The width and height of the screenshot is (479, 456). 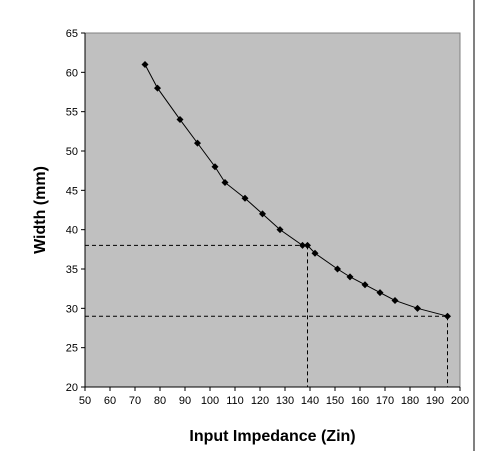 I want to click on y-tick-label: 60, so click(x=72, y=73).